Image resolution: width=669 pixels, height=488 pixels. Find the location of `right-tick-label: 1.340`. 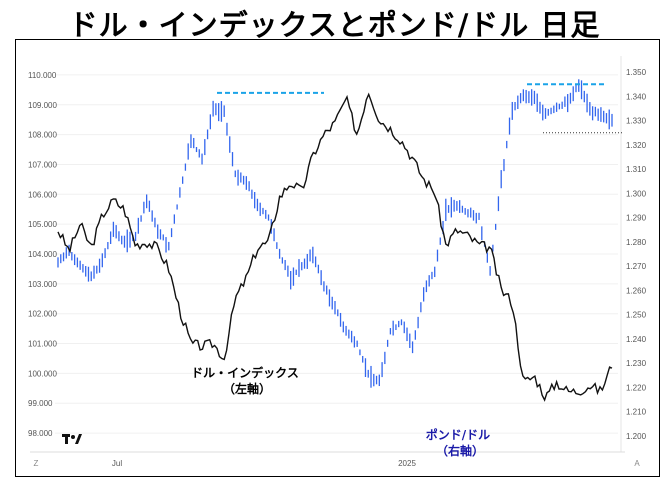

right-tick-label: 1.340 is located at coordinates (636, 96).